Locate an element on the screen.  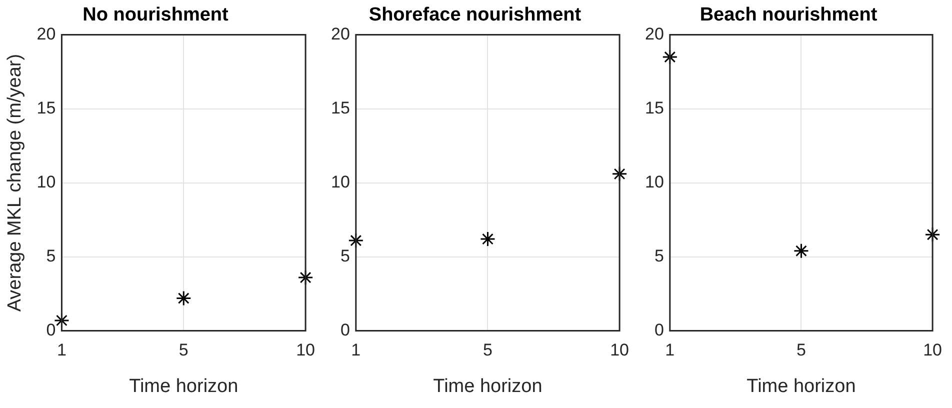
chart-title: No nourishment is located at coordinates (155, 15).